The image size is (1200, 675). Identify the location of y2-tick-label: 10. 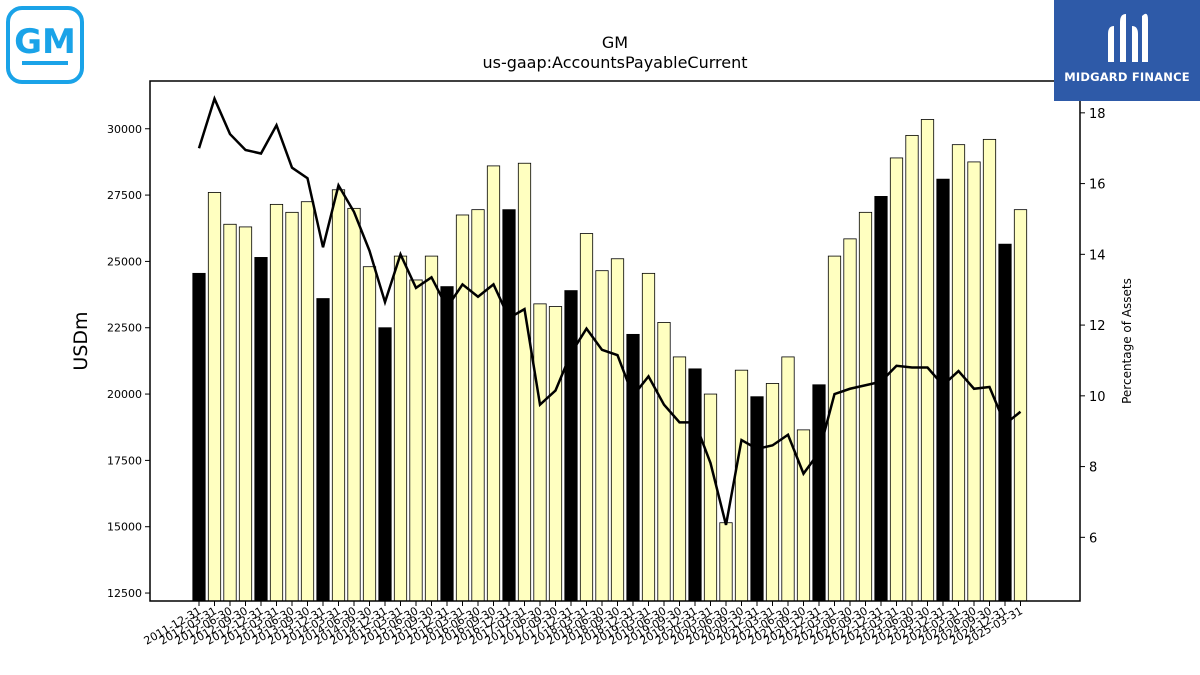
(1097, 397).